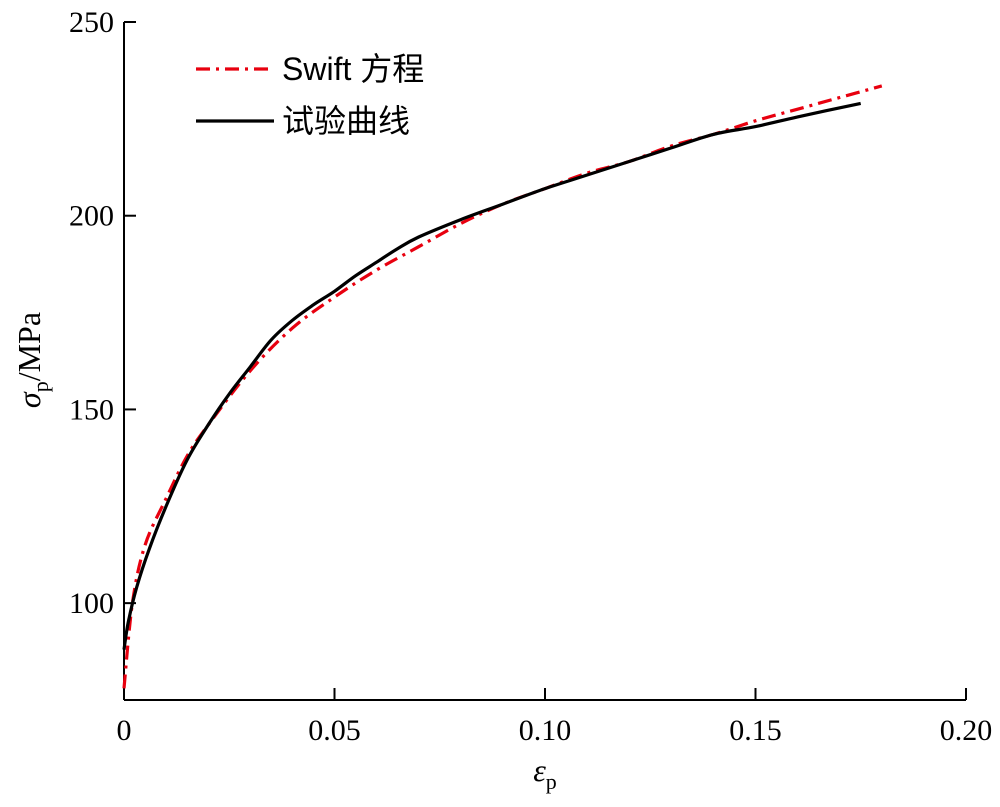 The image size is (1000, 807). I want to click on y-axis-title: σp/MPa, so click(32, 360).